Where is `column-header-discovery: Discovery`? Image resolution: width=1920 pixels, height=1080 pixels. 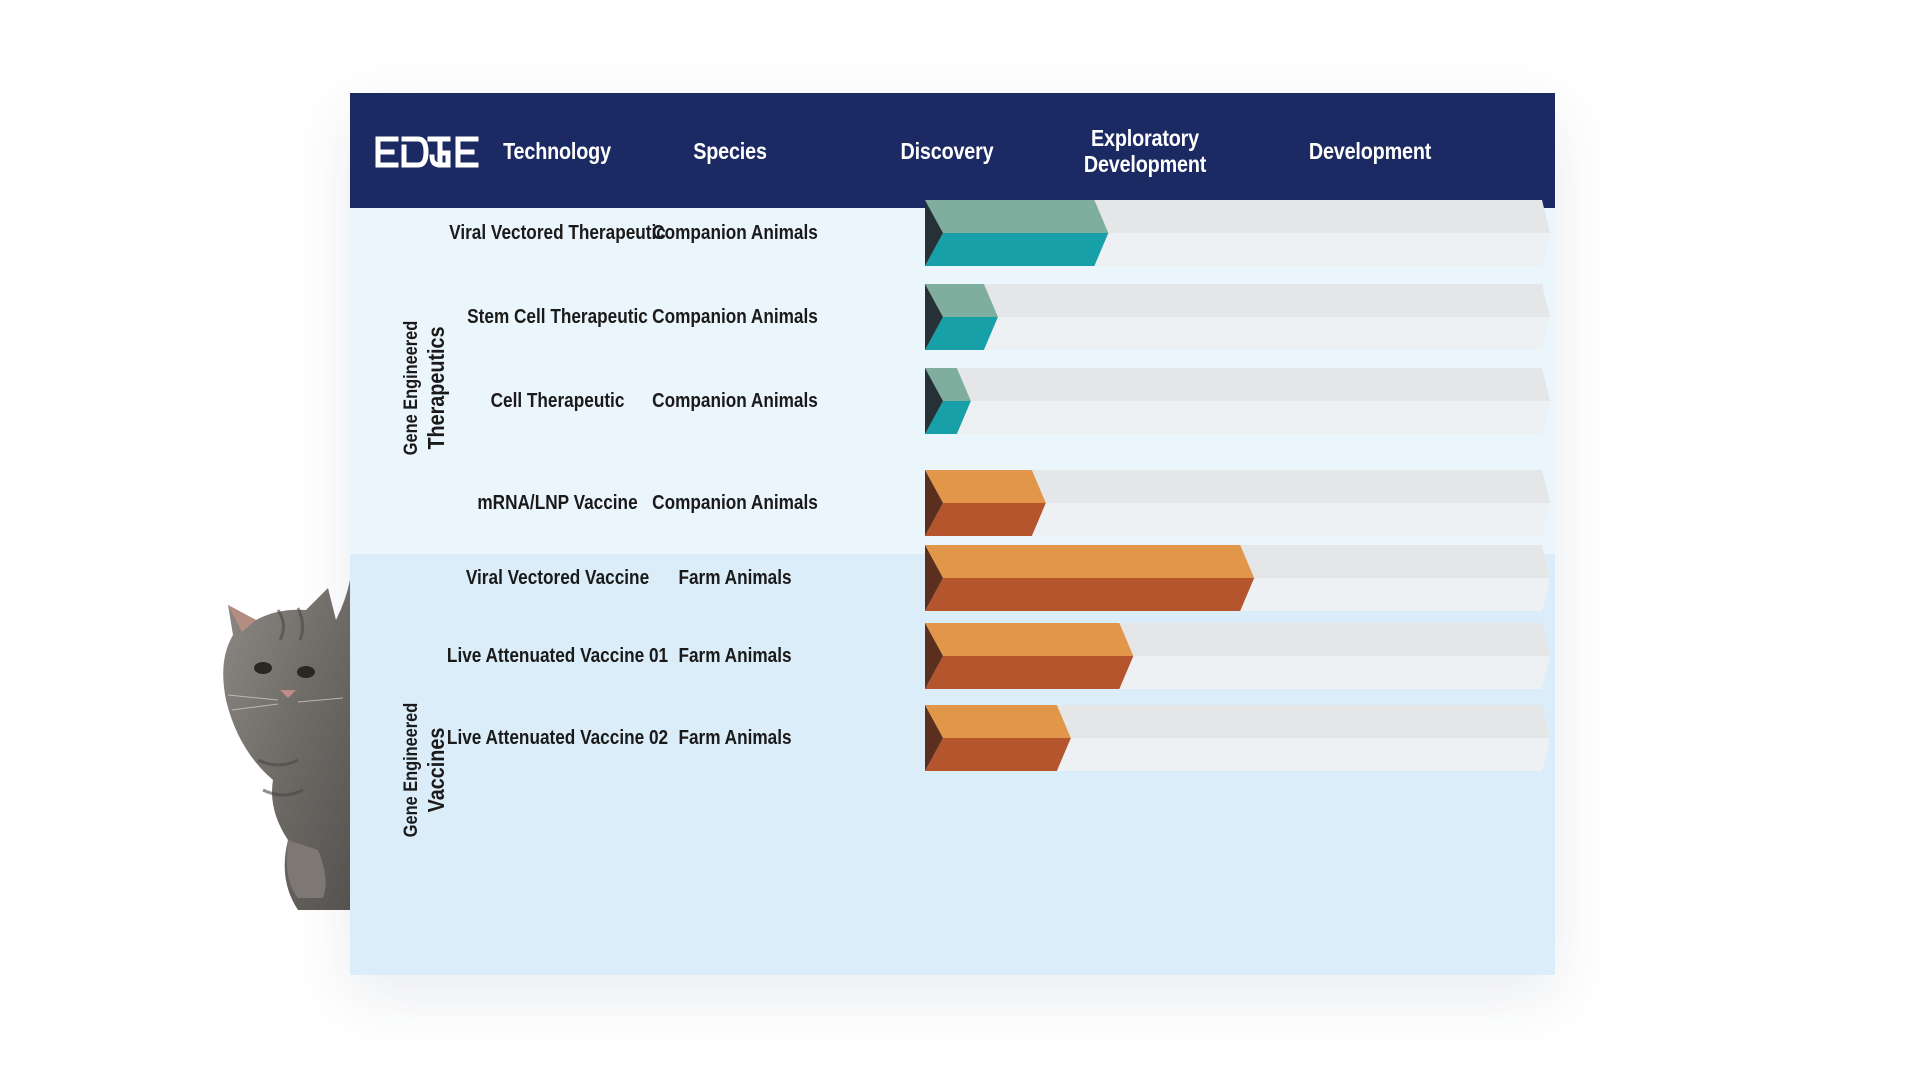
column-header-discovery: Discovery is located at coordinates (947, 150).